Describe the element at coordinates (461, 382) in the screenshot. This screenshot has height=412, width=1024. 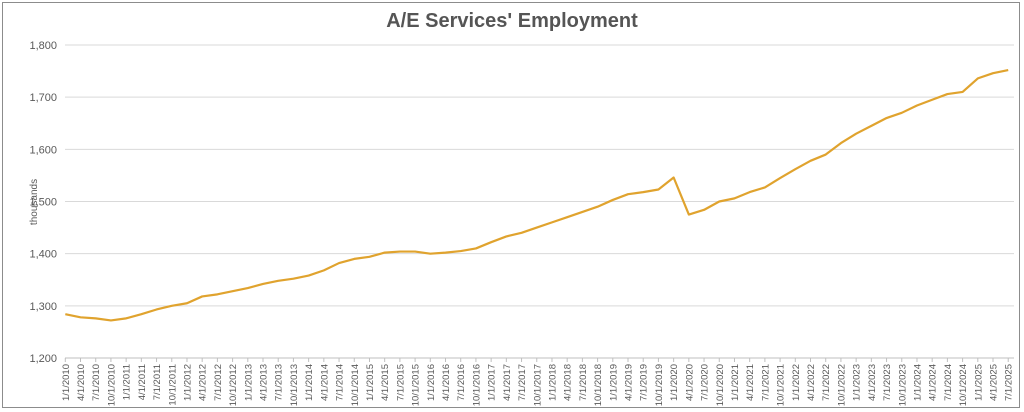
I see `x-tick-label: 7/1/2016` at that location.